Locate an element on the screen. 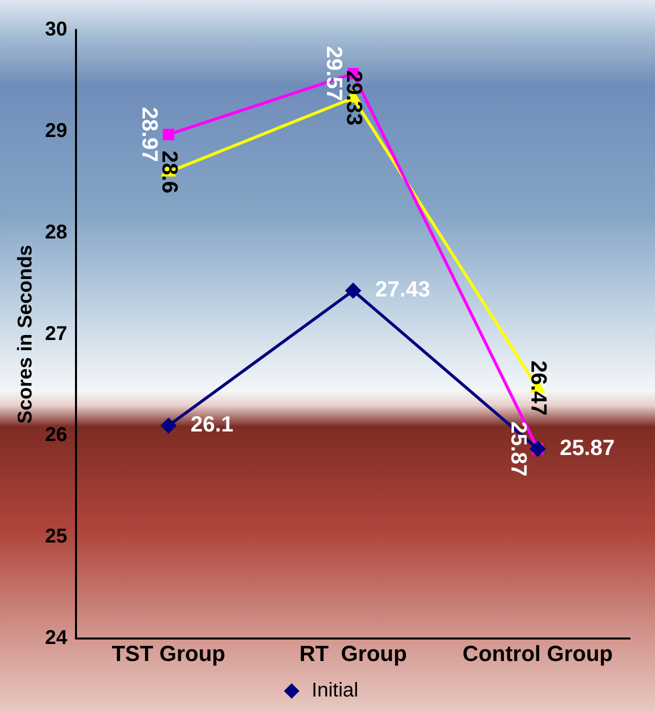 The width and height of the screenshot is (655, 711). data-label: 27.43 is located at coordinates (402, 289).